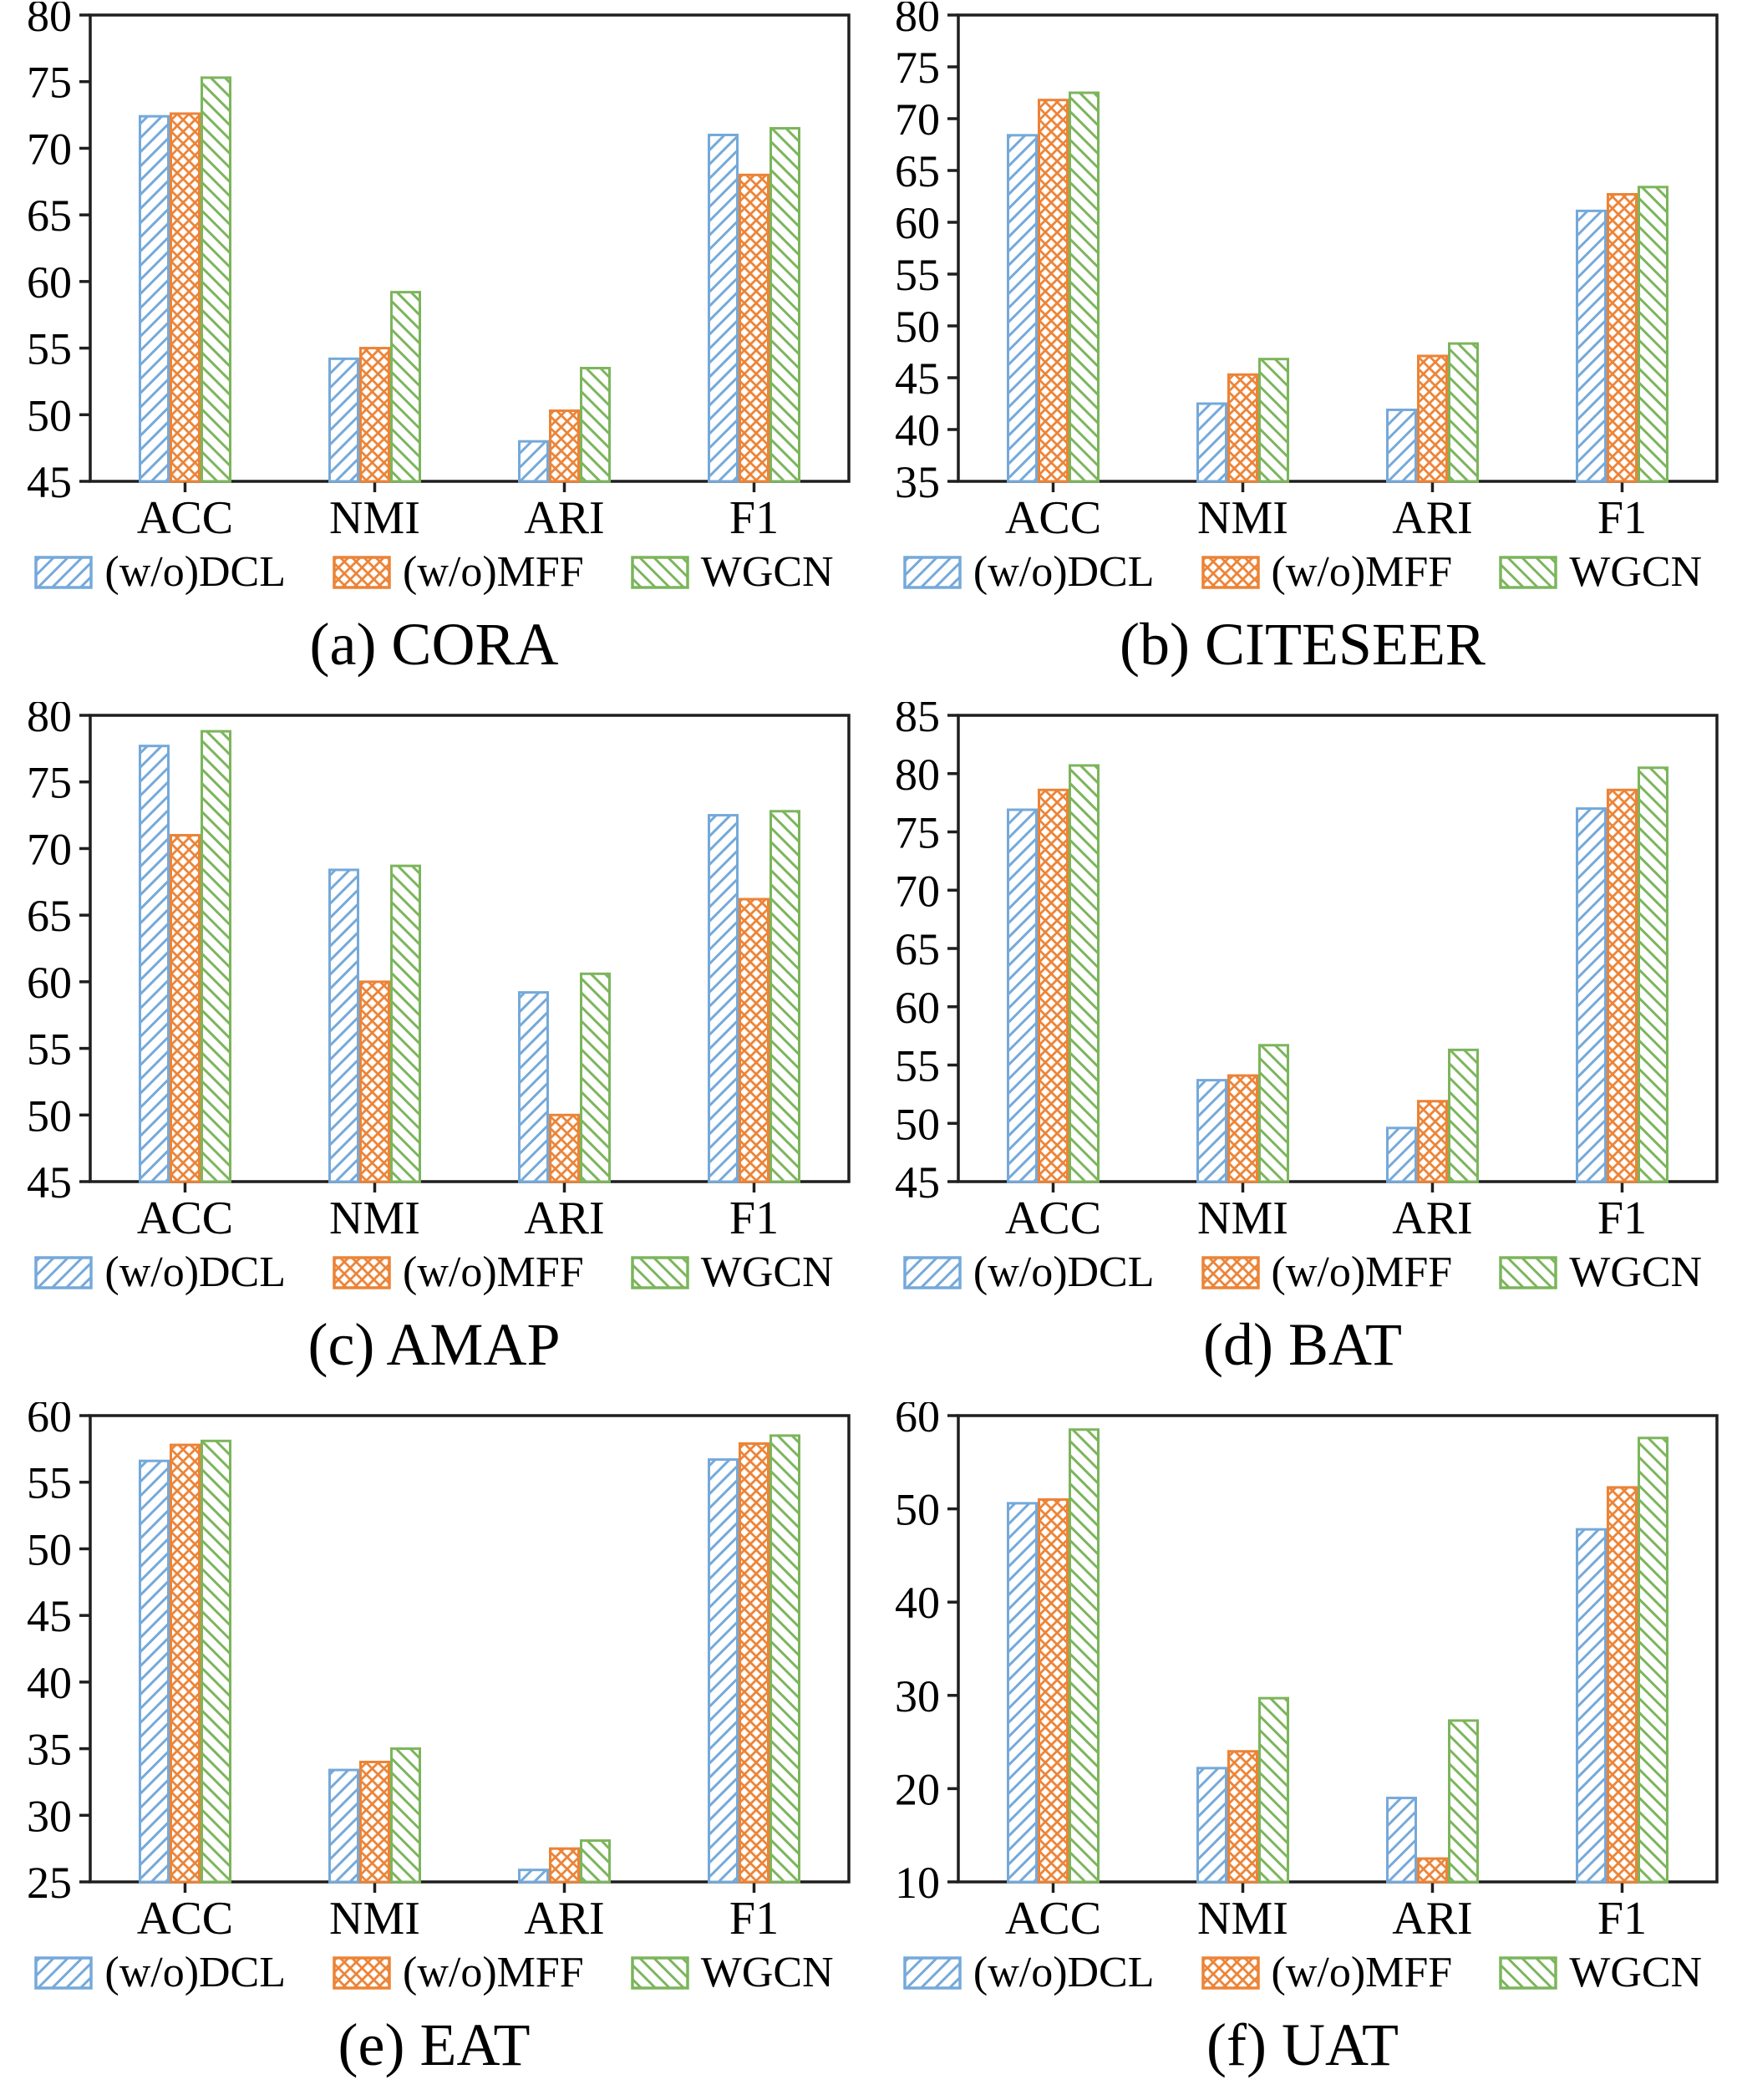 The image size is (1737, 2100). What do you see at coordinates (917, 891) in the screenshot?
I see `y-tick-label: 70` at bounding box center [917, 891].